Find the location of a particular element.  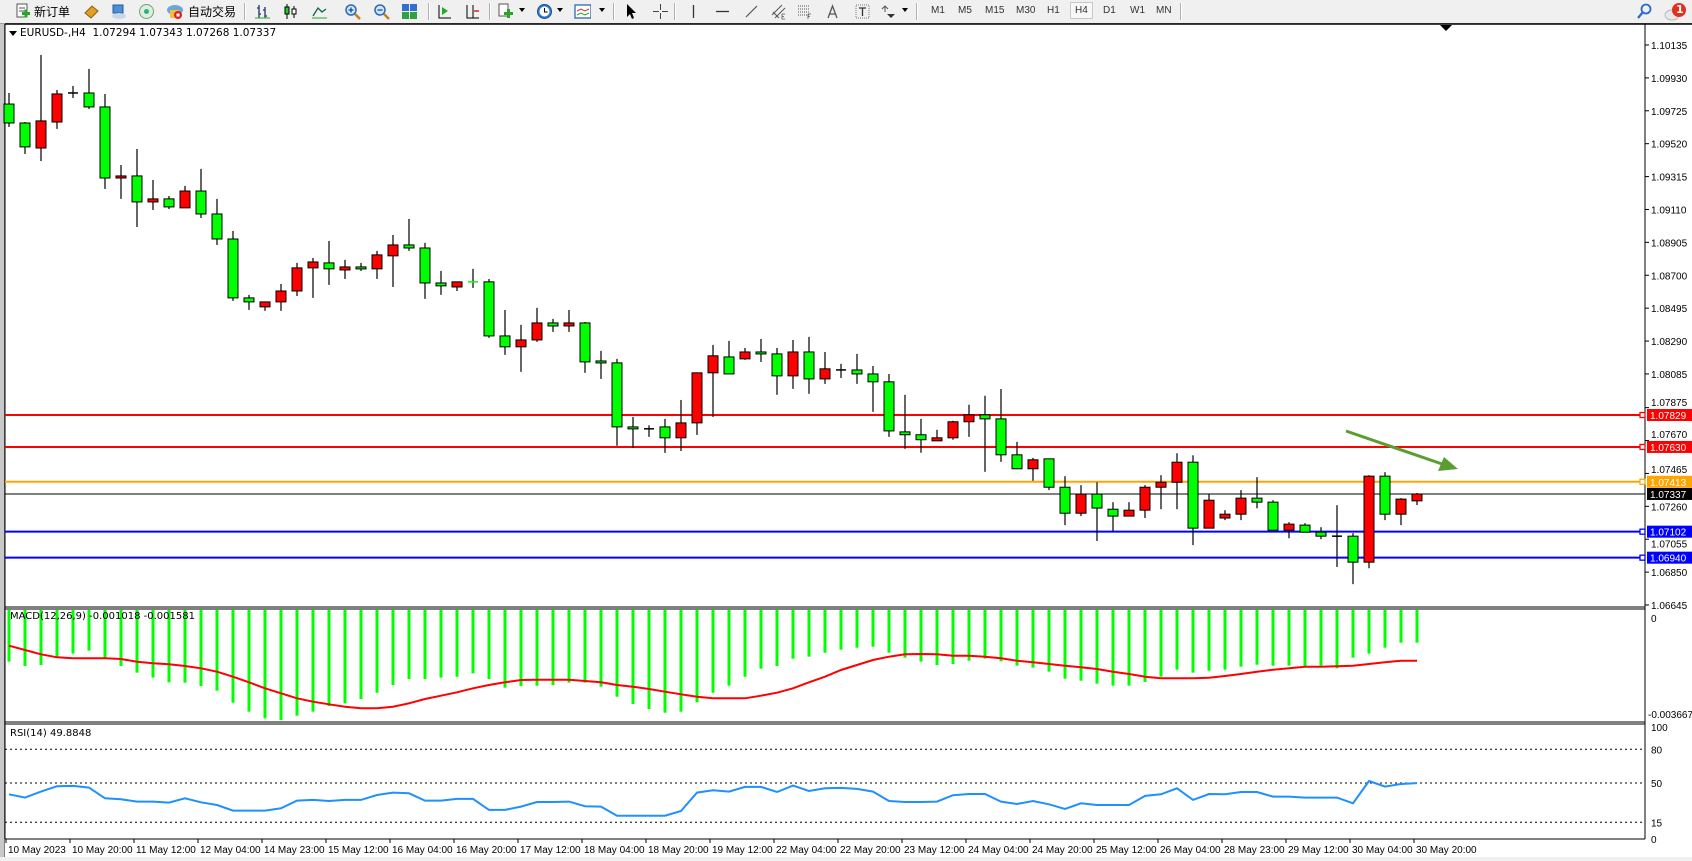

candlestick-icon is located at coordinates (290, 11).